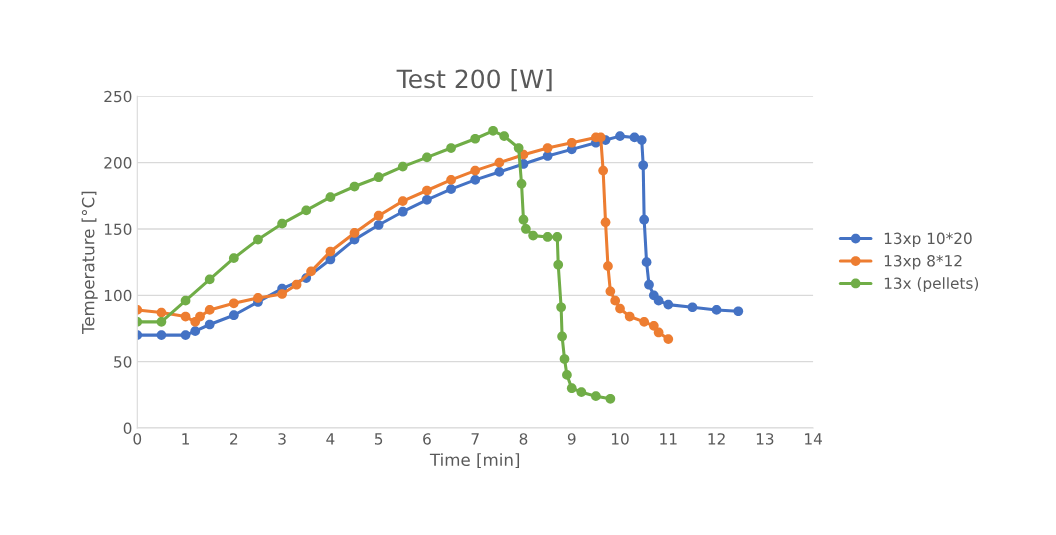 The image size is (1056, 535). I want to click on x-tick-label: 10, so click(620, 439).